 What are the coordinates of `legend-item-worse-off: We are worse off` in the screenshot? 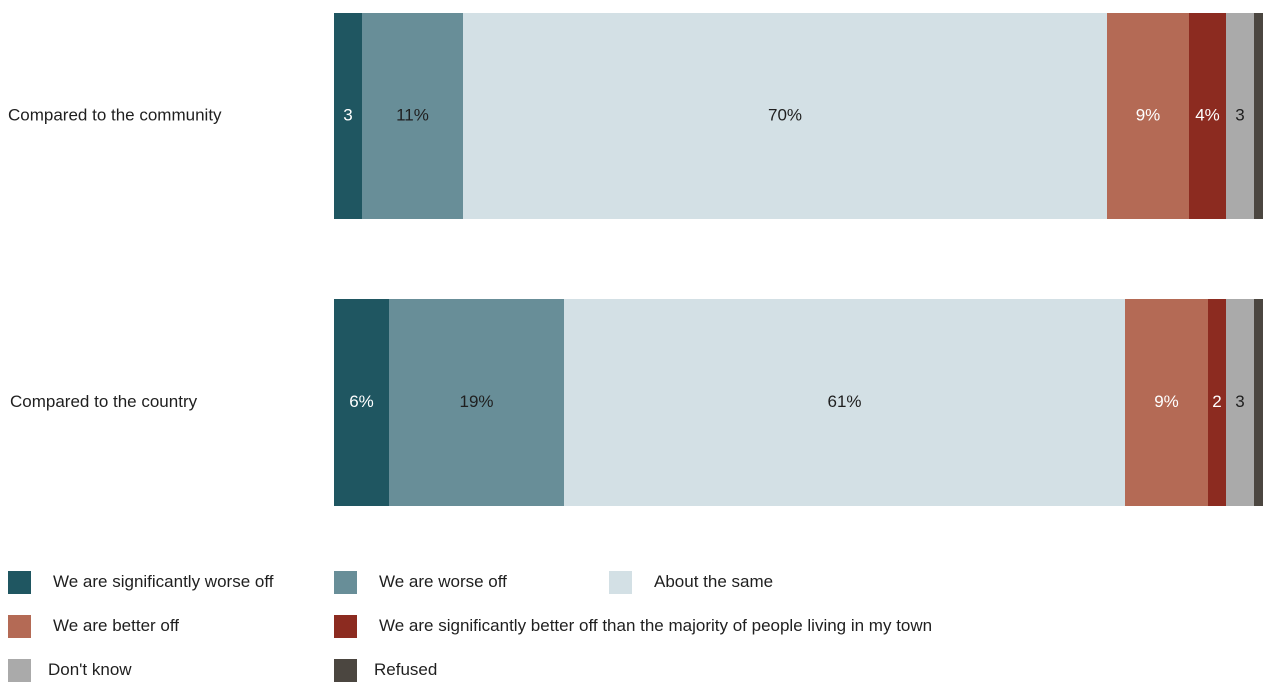 It's located at (420, 582).